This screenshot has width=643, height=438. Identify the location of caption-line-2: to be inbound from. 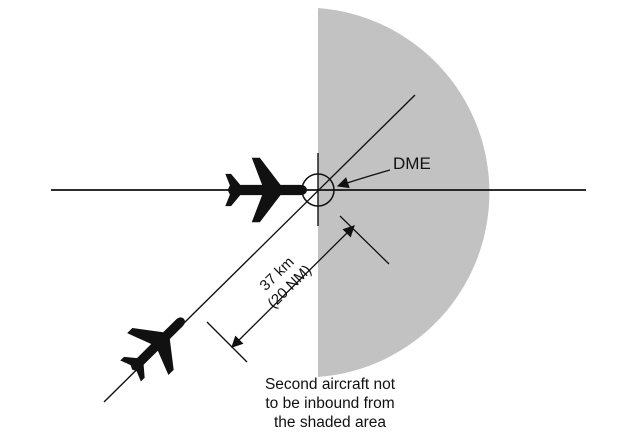
(329, 403).